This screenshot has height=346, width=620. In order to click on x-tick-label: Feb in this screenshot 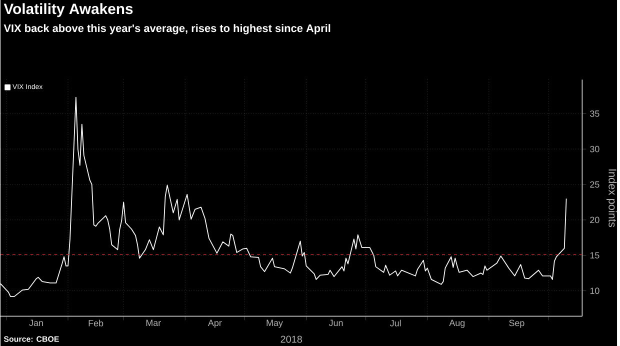, I will do `click(96, 323)`.